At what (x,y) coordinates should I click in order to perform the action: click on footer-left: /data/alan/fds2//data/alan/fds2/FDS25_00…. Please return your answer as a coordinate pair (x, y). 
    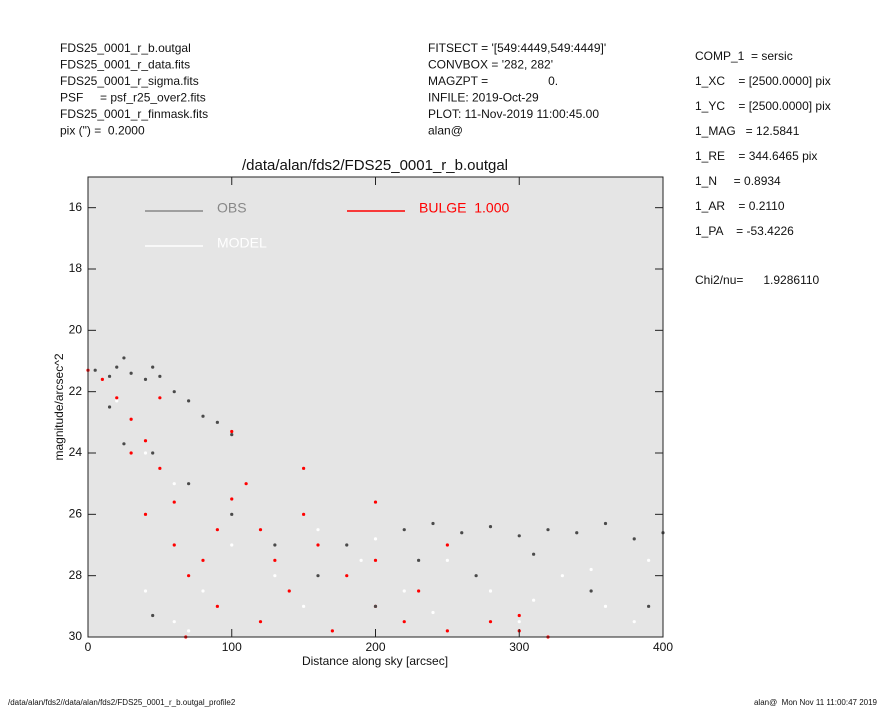
    Looking at the image, I should click on (122, 702).